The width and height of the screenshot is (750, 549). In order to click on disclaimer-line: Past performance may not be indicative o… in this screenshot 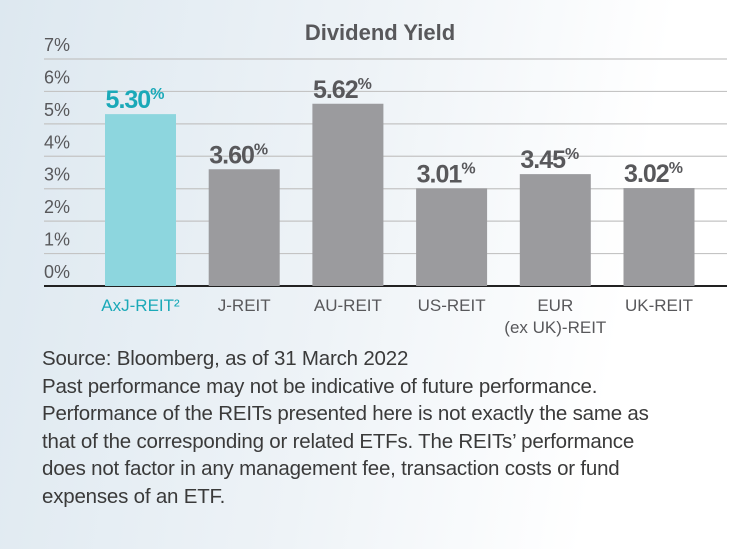, I will do `click(320, 386)`.